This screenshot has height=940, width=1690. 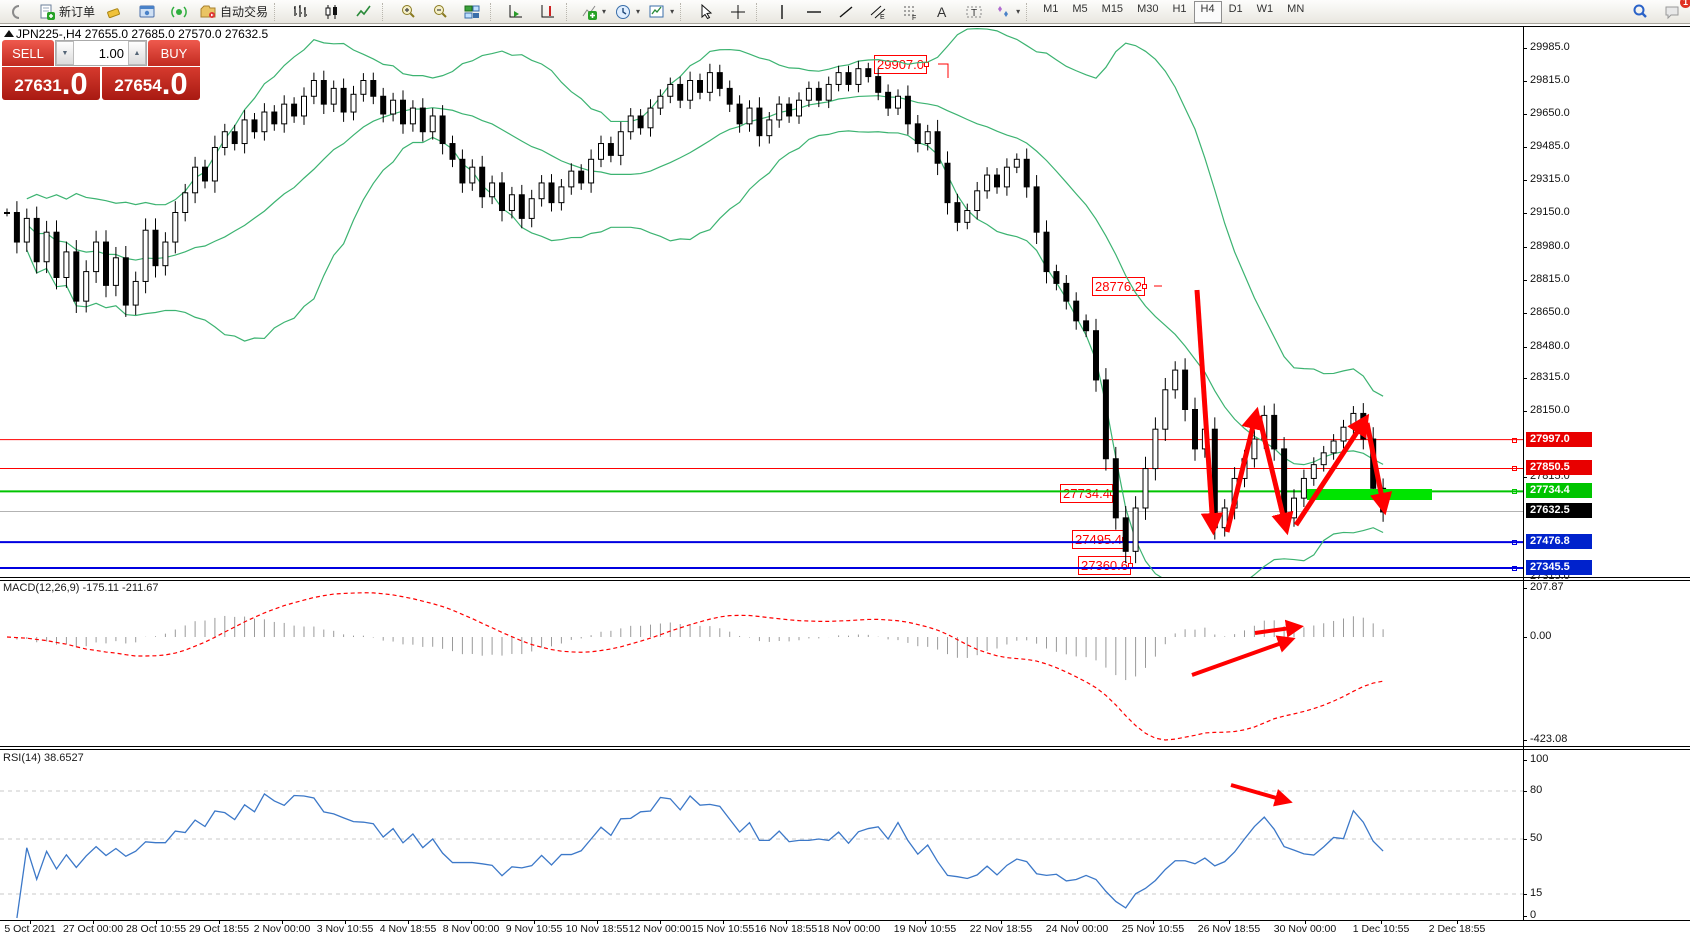 What do you see at coordinates (656, 11) in the screenshot?
I see `templates-icon` at bounding box center [656, 11].